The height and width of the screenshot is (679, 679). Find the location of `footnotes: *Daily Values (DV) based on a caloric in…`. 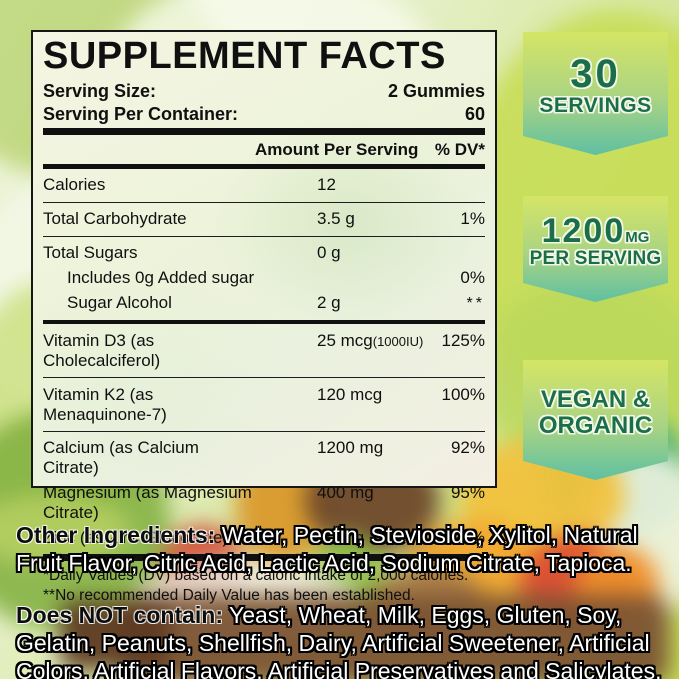

footnotes: *Daily Values (DV) based on a caloric in… is located at coordinates (264, 586).